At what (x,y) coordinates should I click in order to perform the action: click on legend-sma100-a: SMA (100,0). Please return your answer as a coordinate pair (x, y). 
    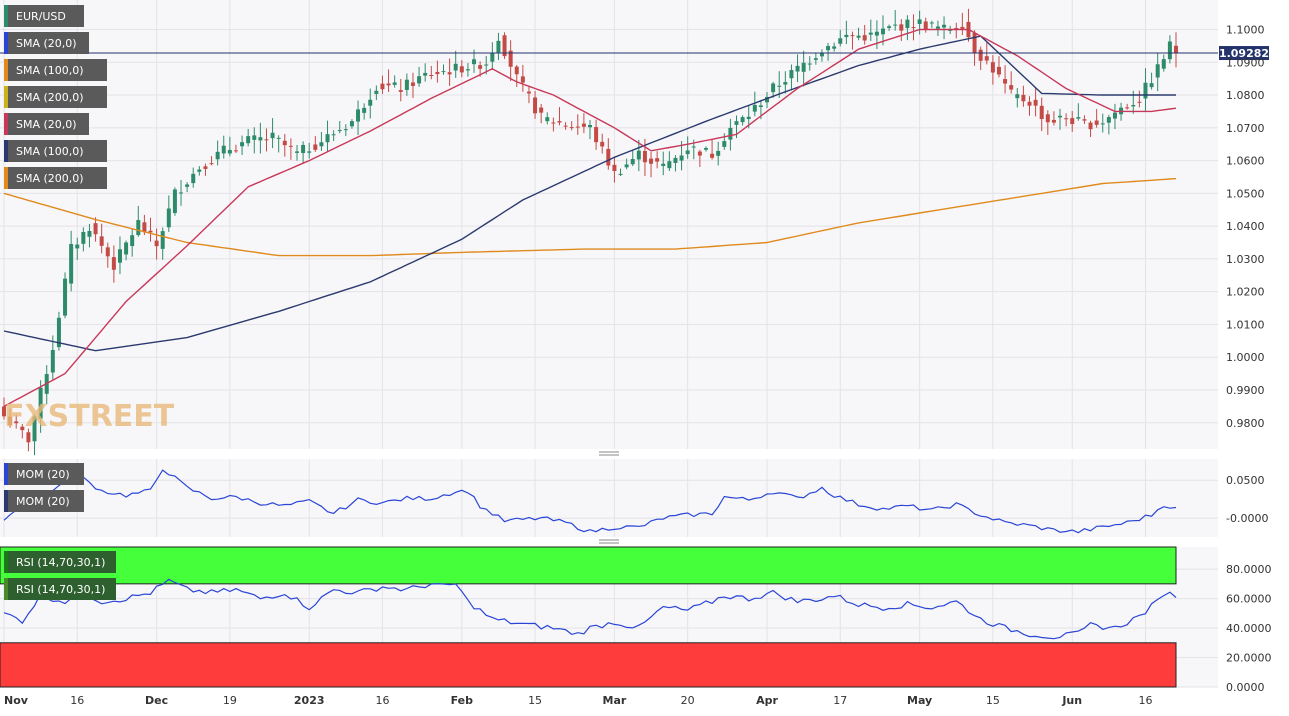
    Looking at the image, I should click on (55, 70).